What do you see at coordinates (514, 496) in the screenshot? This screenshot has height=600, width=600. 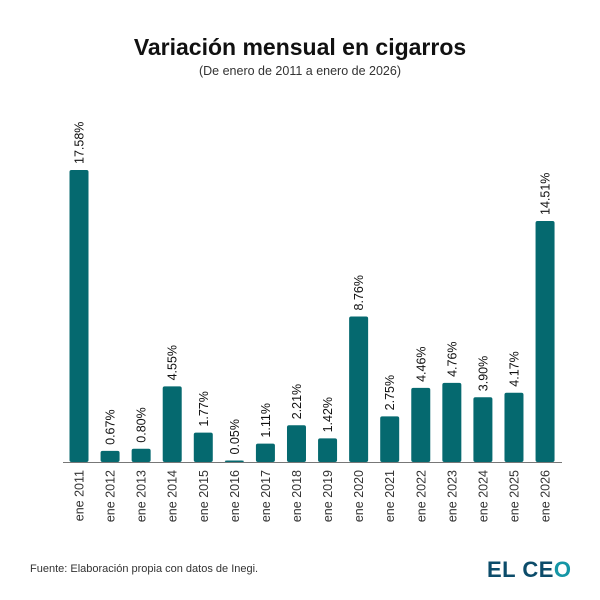 I see `x-tick-label: ene 2025` at bounding box center [514, 496].